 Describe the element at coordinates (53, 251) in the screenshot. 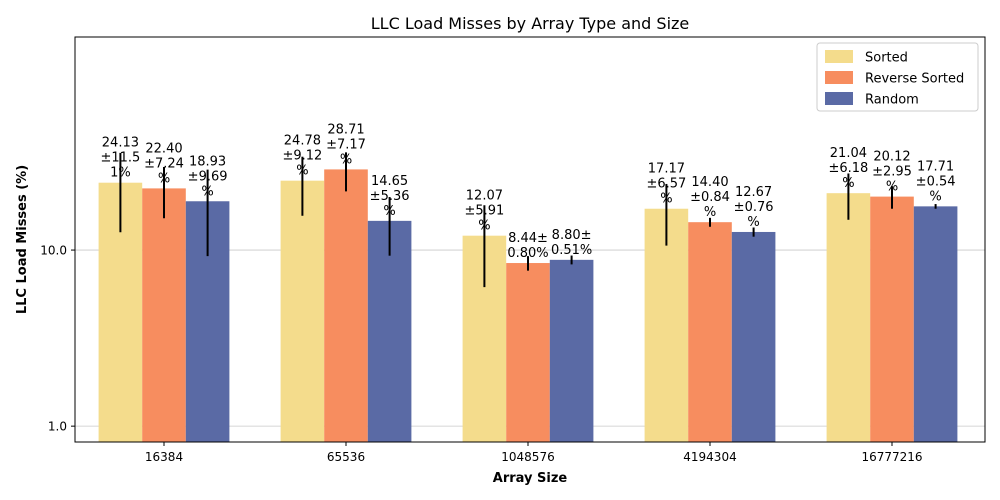

I see `y-tick-label: 10.0` at that location.